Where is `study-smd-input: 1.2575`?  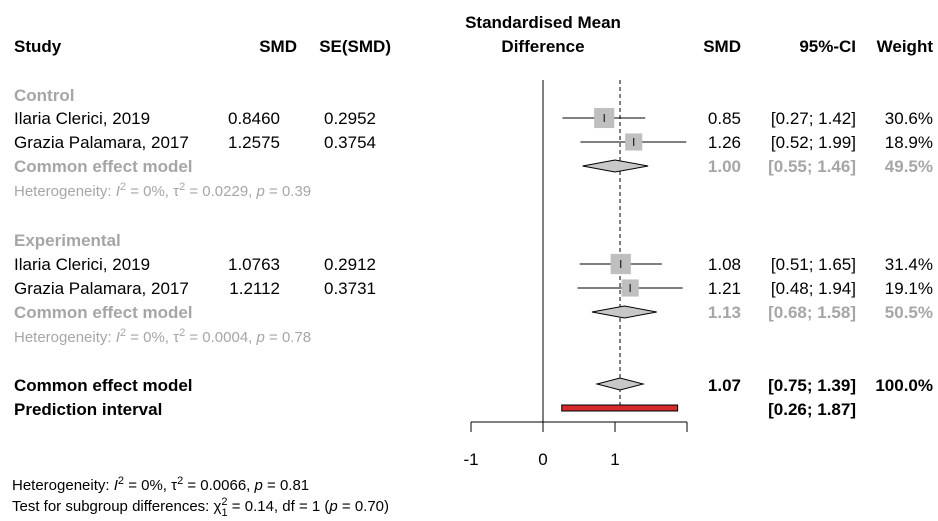
study-smd-input: 1.2575 is located at coordinates (254, 142).